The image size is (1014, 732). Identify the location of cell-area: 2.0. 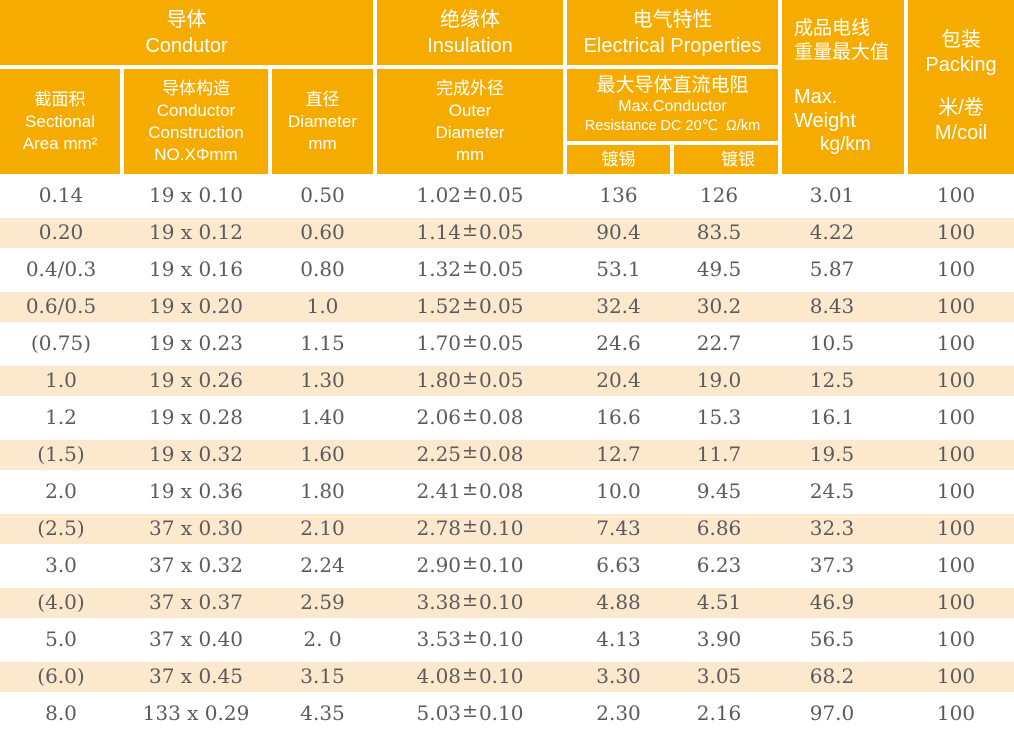
(61, 490).